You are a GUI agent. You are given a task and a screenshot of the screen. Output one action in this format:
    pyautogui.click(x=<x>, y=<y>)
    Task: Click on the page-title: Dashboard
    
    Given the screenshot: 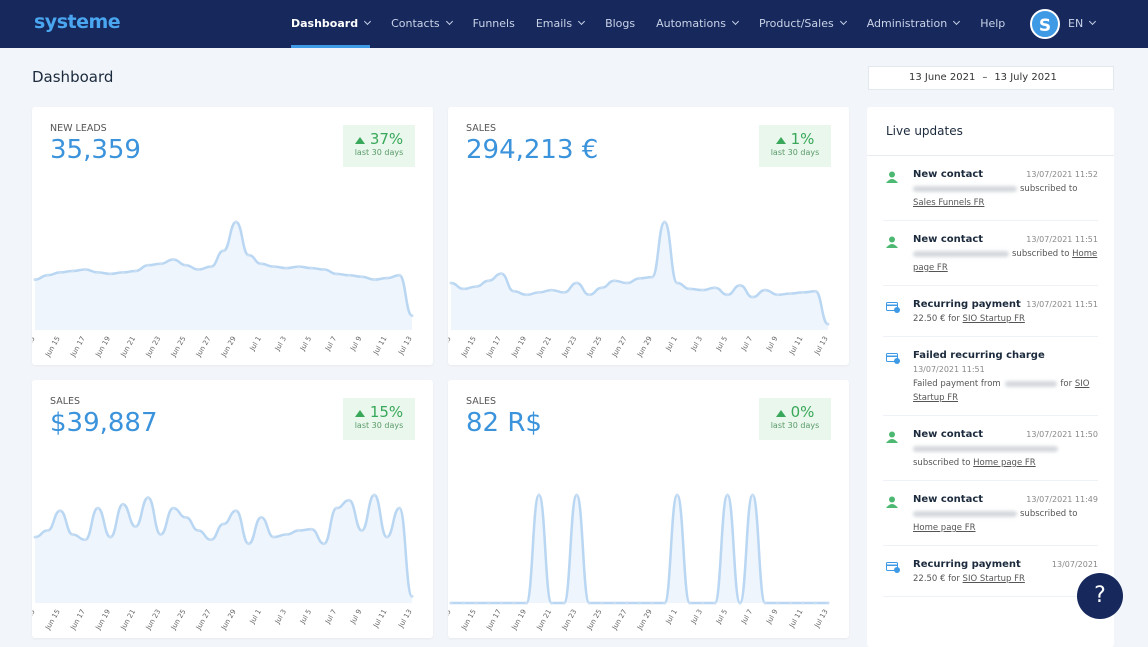 What is the action you would take?
    pyautogui.click(x=73, y=77)
    